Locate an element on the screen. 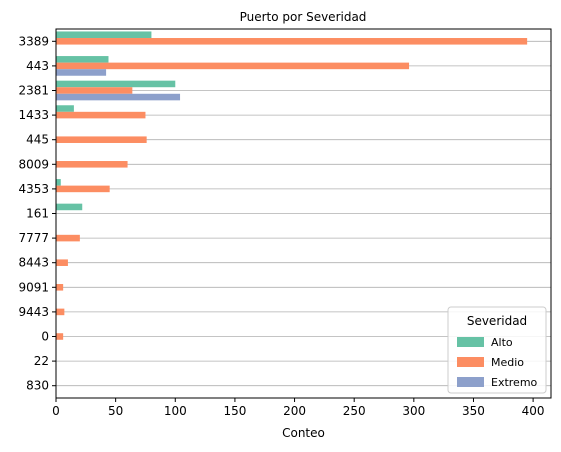 This screenshot has height=452, width=561. x-tick-label: 350 is located at coordinates (473, 411).